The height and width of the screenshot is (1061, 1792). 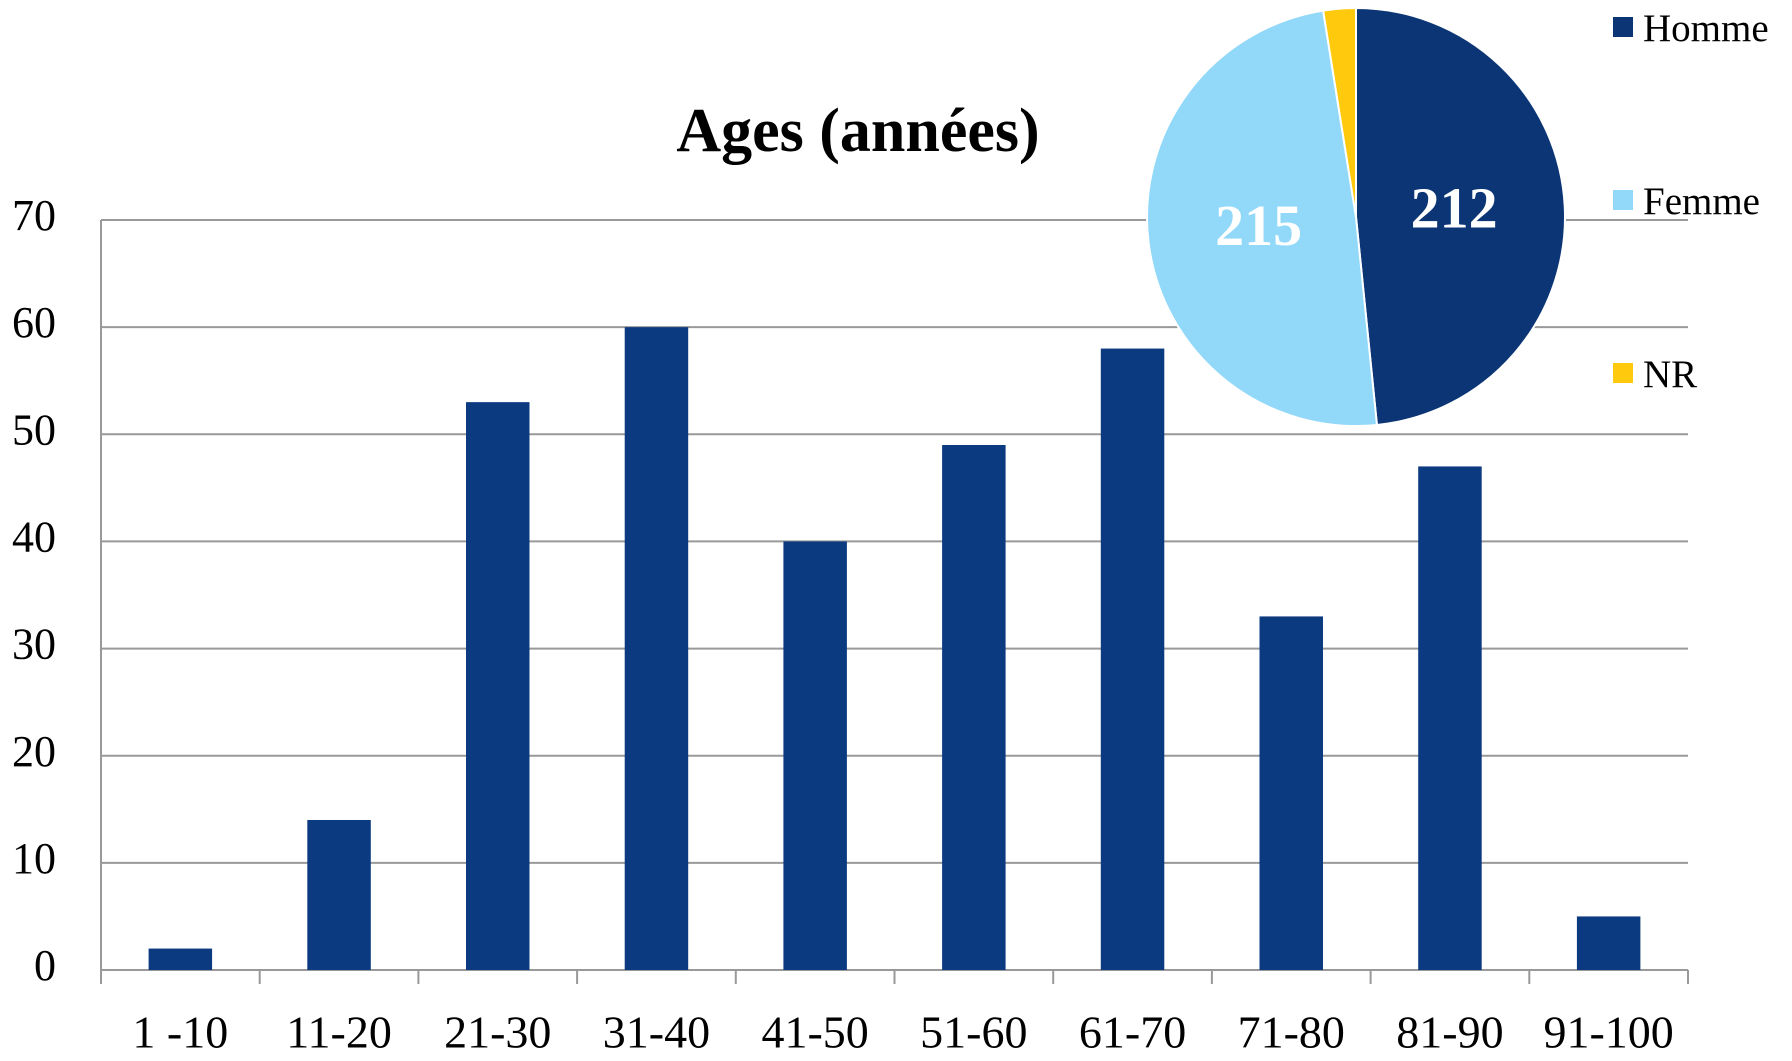 I want to click on x-tick-label: 1 -10, so click(x=180, y=1032).